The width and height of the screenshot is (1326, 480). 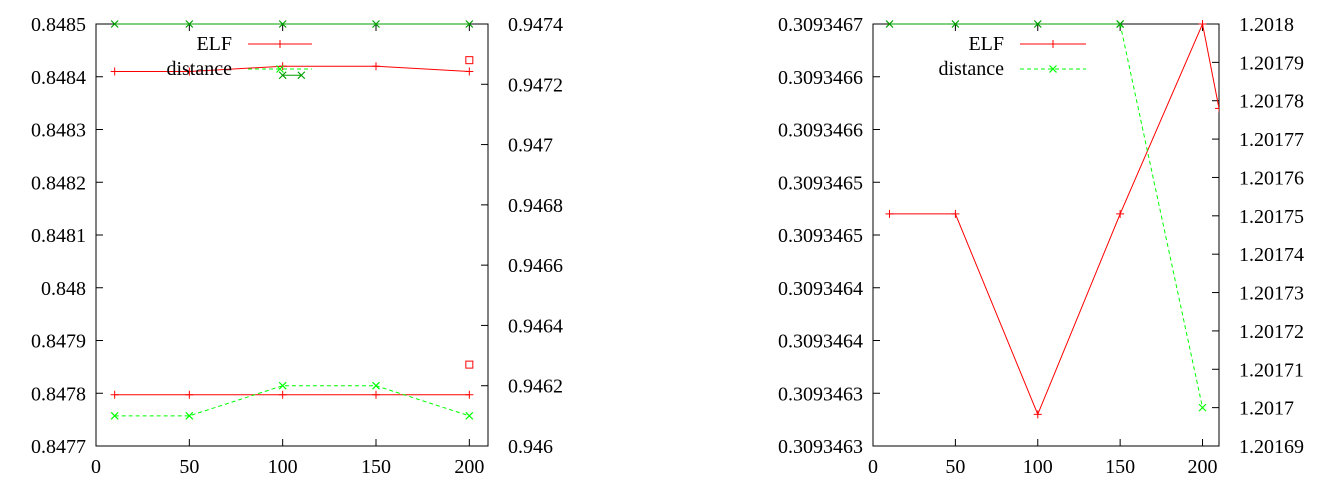 I want to click on y2-tick-label: 1.20171, so click(x=1271, y=370).